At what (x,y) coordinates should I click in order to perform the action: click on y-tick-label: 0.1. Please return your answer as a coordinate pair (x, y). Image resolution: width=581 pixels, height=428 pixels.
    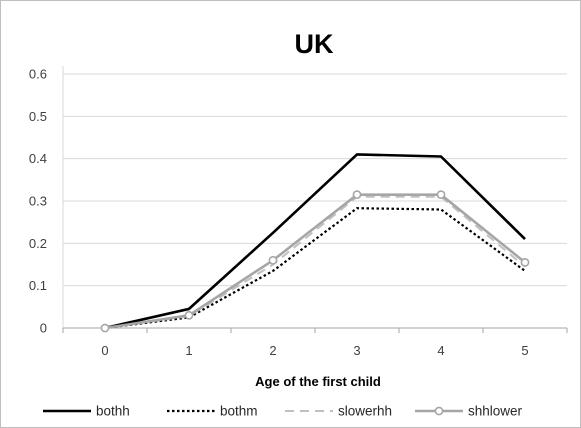
    Looking at the image, I should click on (38, 285).